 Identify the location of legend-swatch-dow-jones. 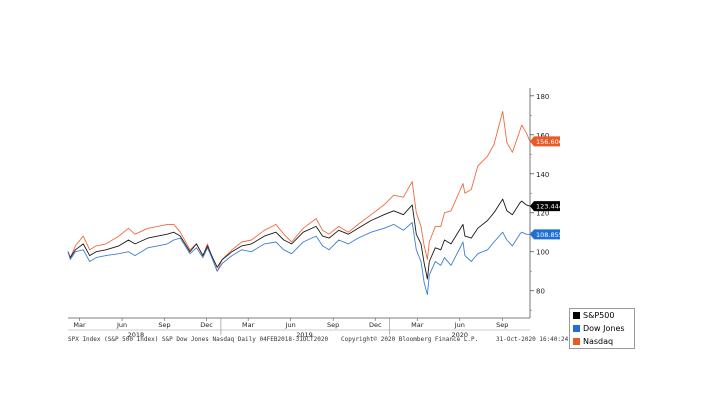
(576, 328).